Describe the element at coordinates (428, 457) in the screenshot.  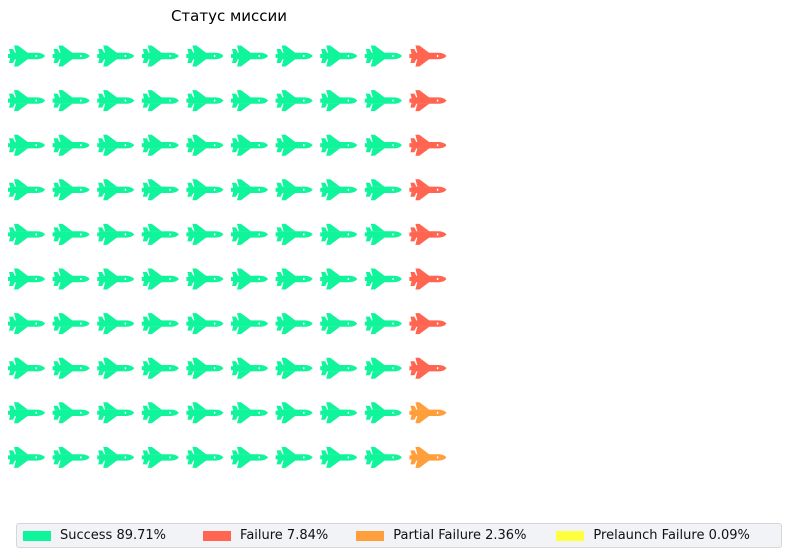
I see `waffle-icon-partial-failure` at that location.